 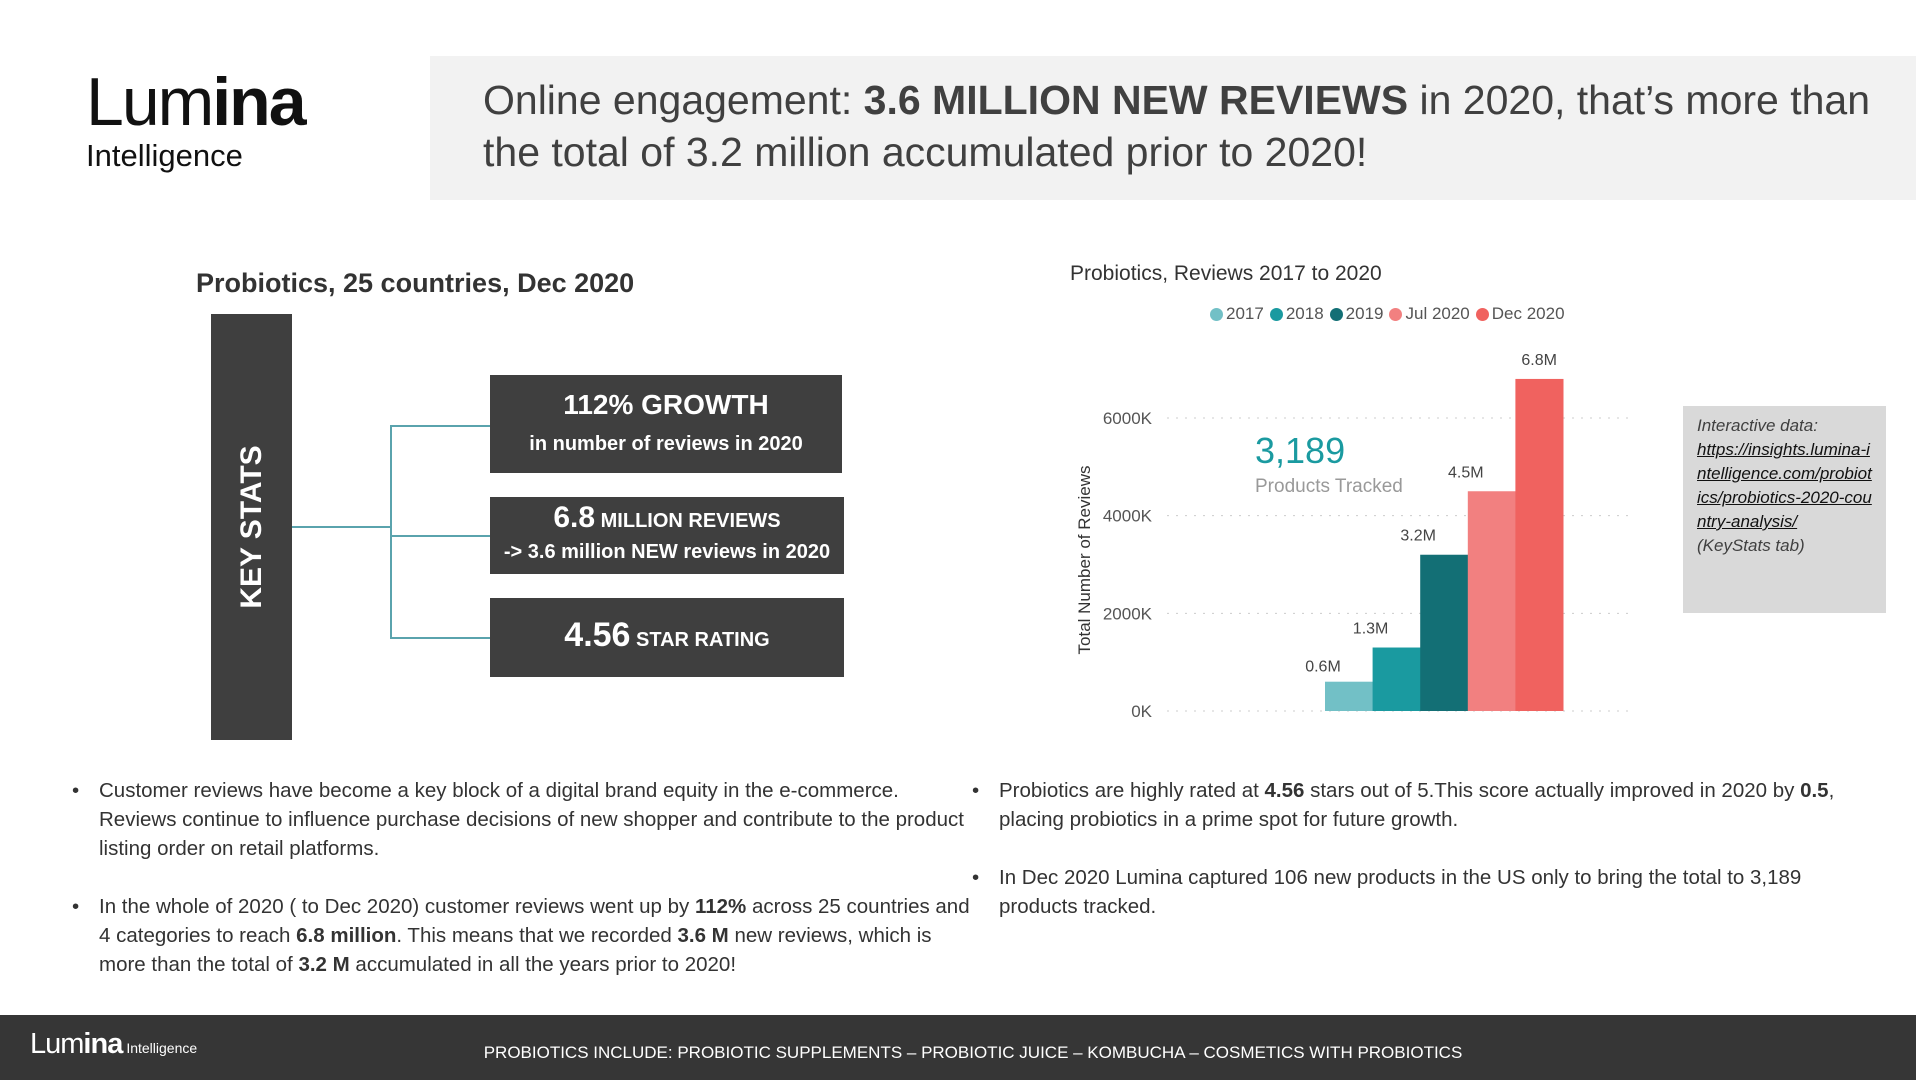 What do you see at coordinates (1084, 560) in the screenshot?
I see `y-axis-label: Total Number of Reviews` at bounding box center [1084, 560].